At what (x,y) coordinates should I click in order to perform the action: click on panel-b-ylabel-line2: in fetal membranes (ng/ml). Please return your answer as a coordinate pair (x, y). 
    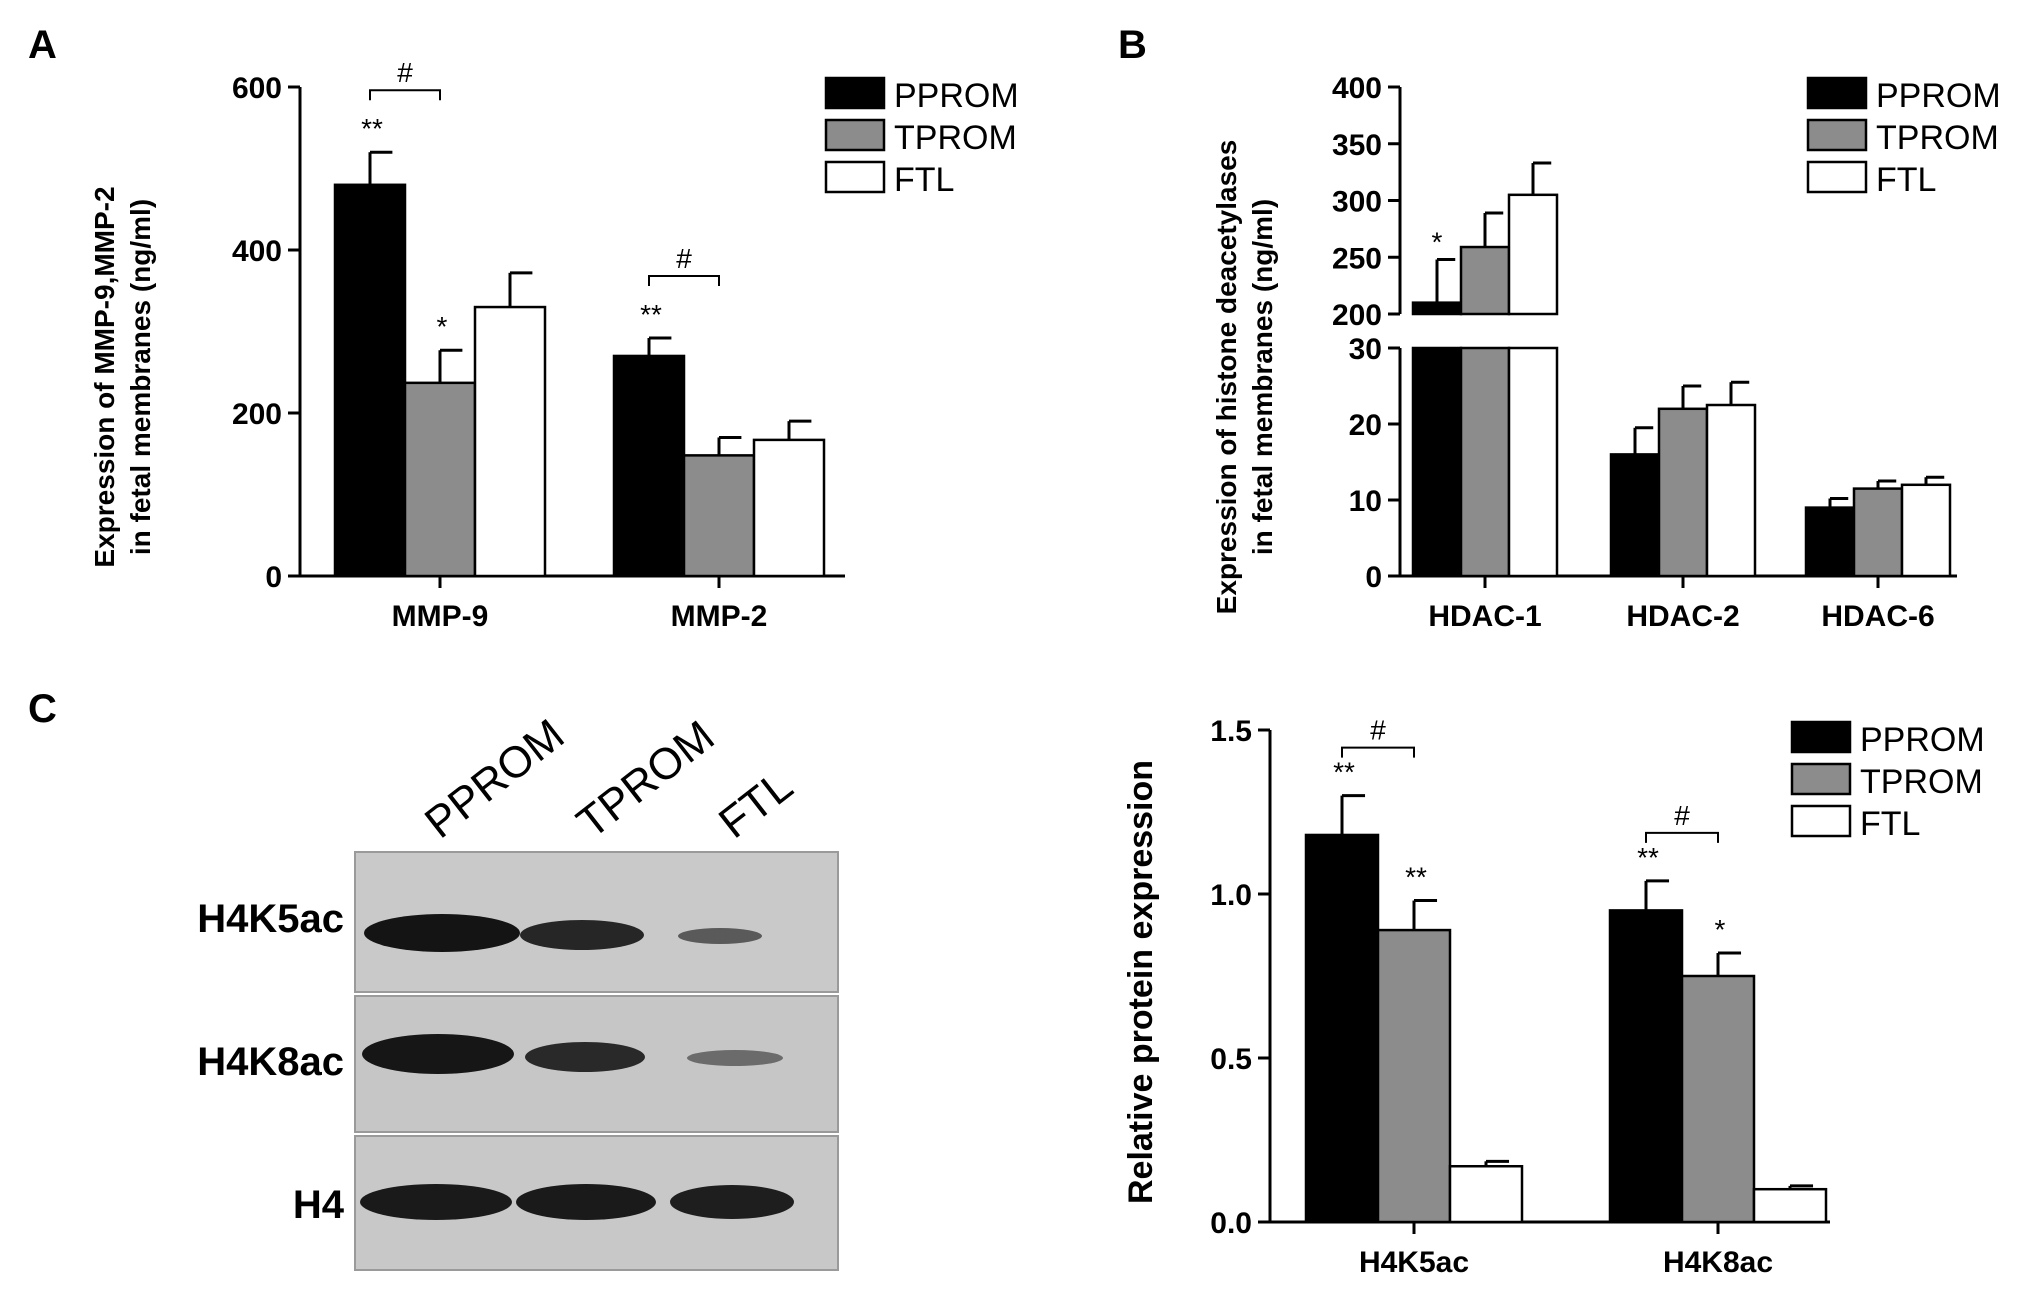
    Looking at the image, I should click on (1262, 377).